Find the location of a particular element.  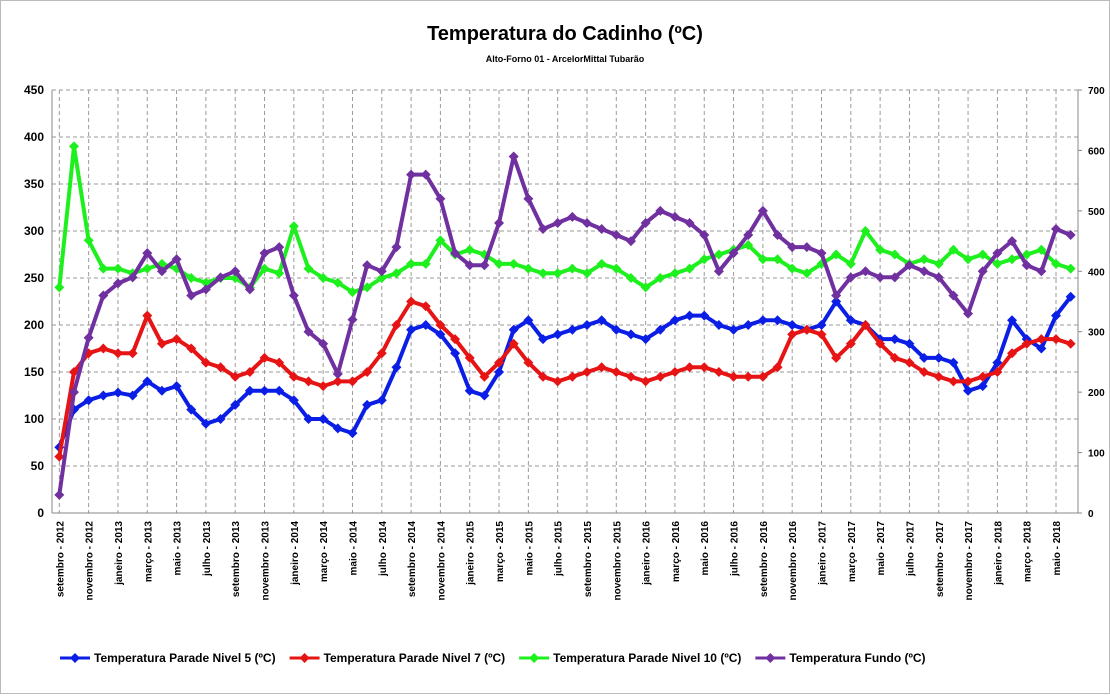

legend-label: Temperatura Parade Nivel 5 (ºC) is located at coordinates (185, 658).